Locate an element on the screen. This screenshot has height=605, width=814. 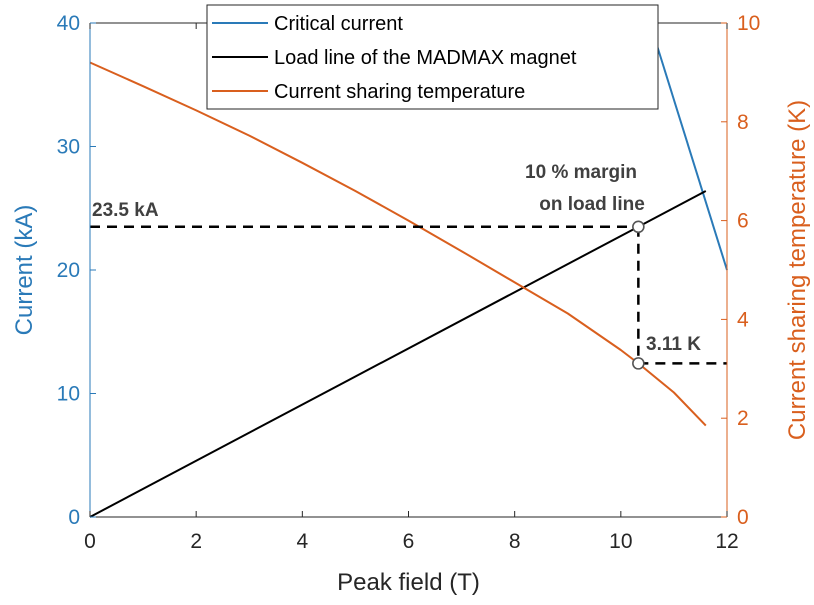
x-axis-title: Peak field (T) is located at coordinates (408, 582).